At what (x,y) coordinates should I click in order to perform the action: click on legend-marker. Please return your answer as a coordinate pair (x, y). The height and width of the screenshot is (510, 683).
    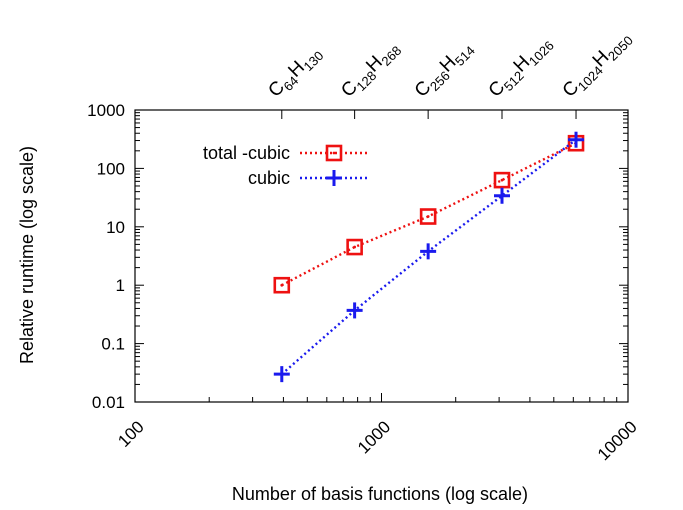
    Looking at the image, I should click on (334, 153).